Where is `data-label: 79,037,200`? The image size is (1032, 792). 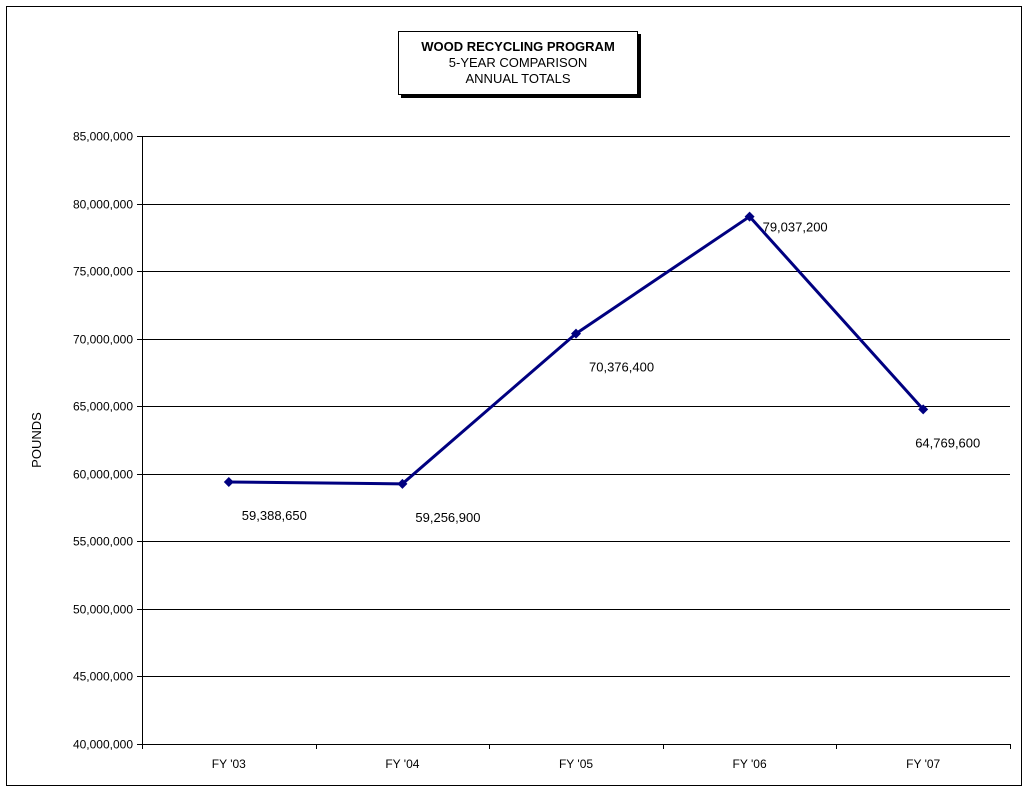 data-label: 79,037,200 is located at coordinates (795, 227).